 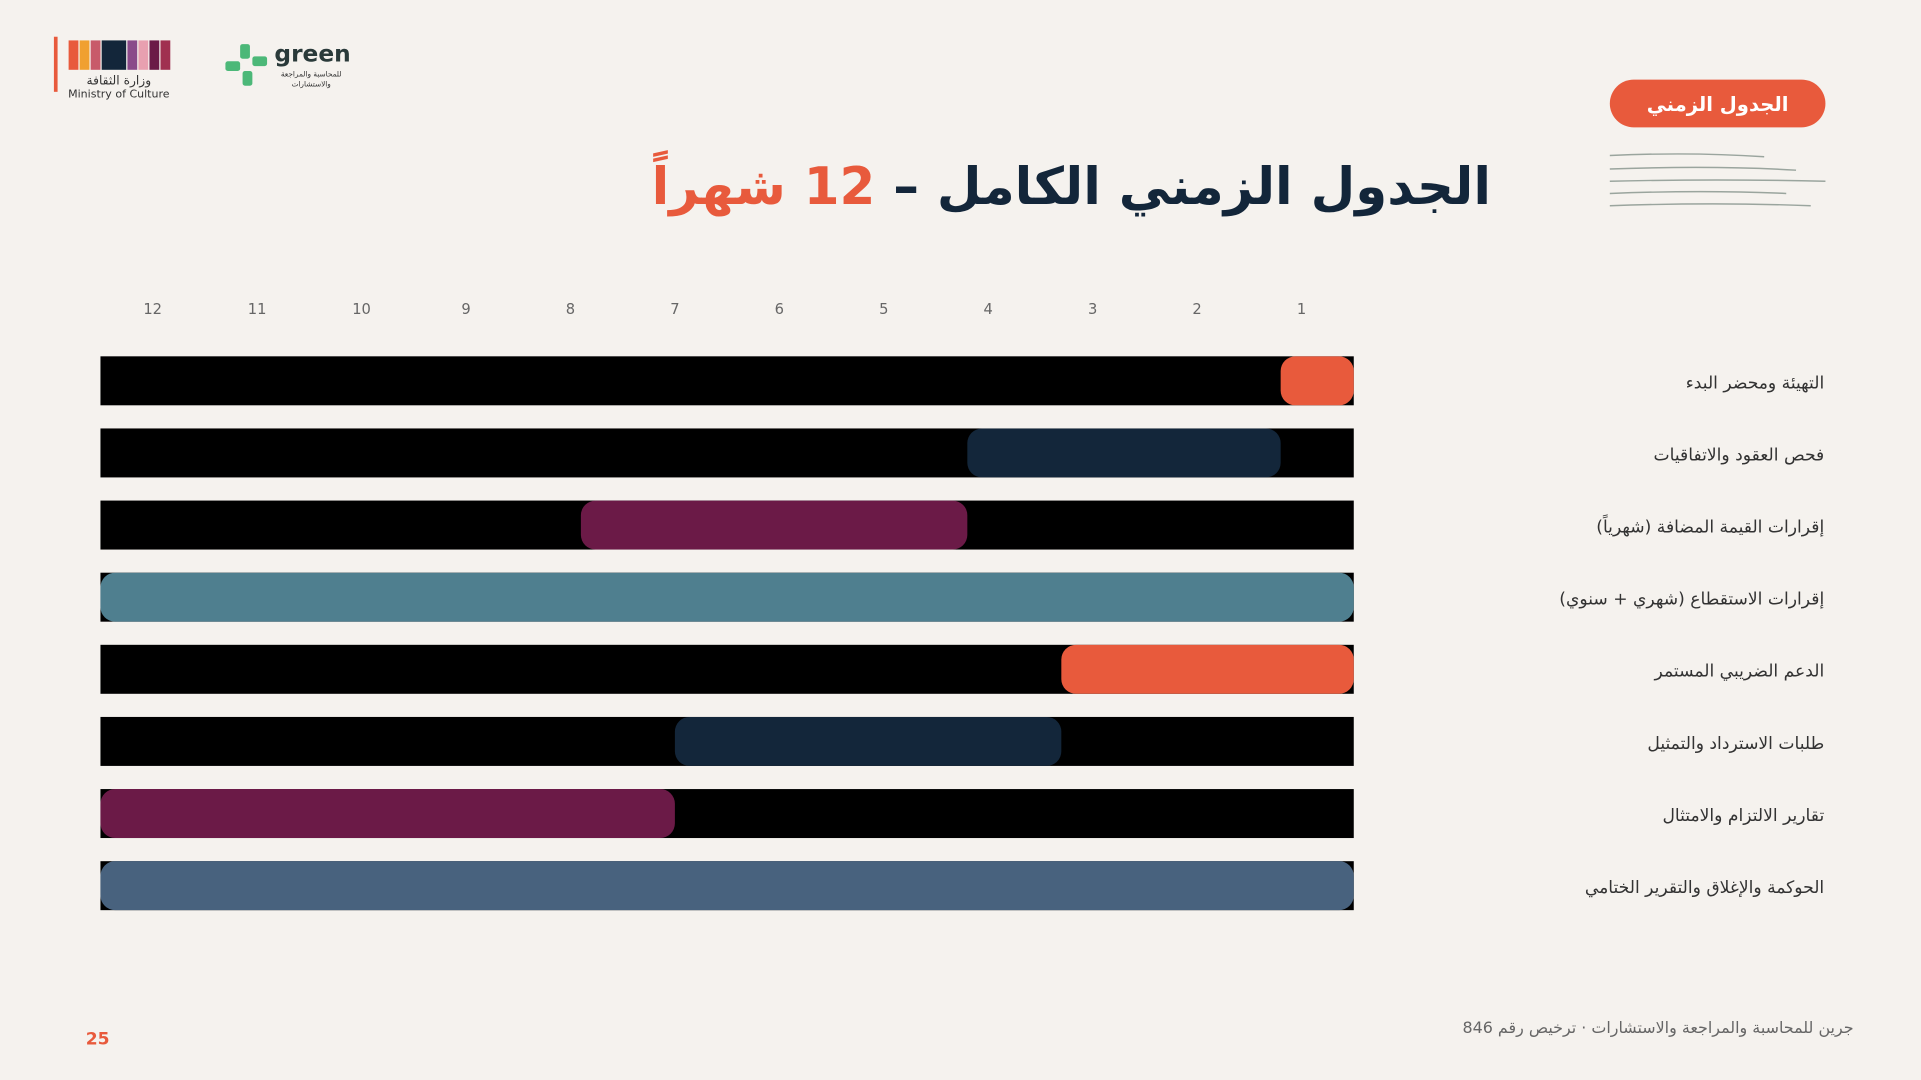 I want to click on row-label: الحوكمة والإغلاق والتقرير الختامي, so click(x=1704, y=888).